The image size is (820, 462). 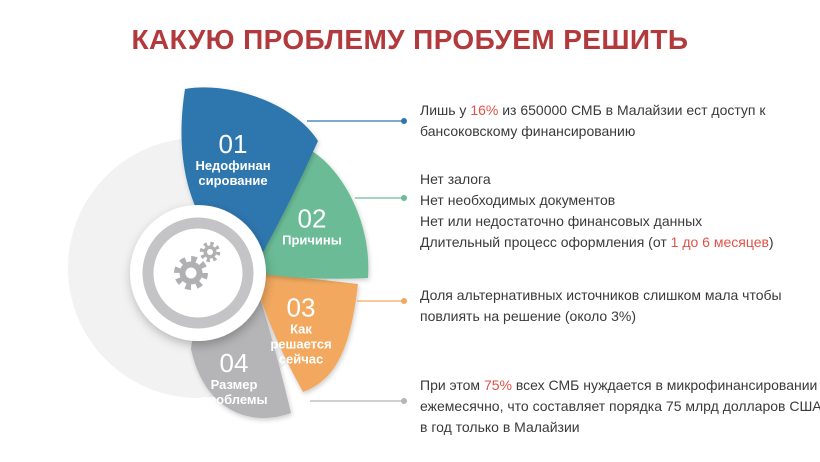 I want to click on blade-03-segment, so click(x=305, y=332).